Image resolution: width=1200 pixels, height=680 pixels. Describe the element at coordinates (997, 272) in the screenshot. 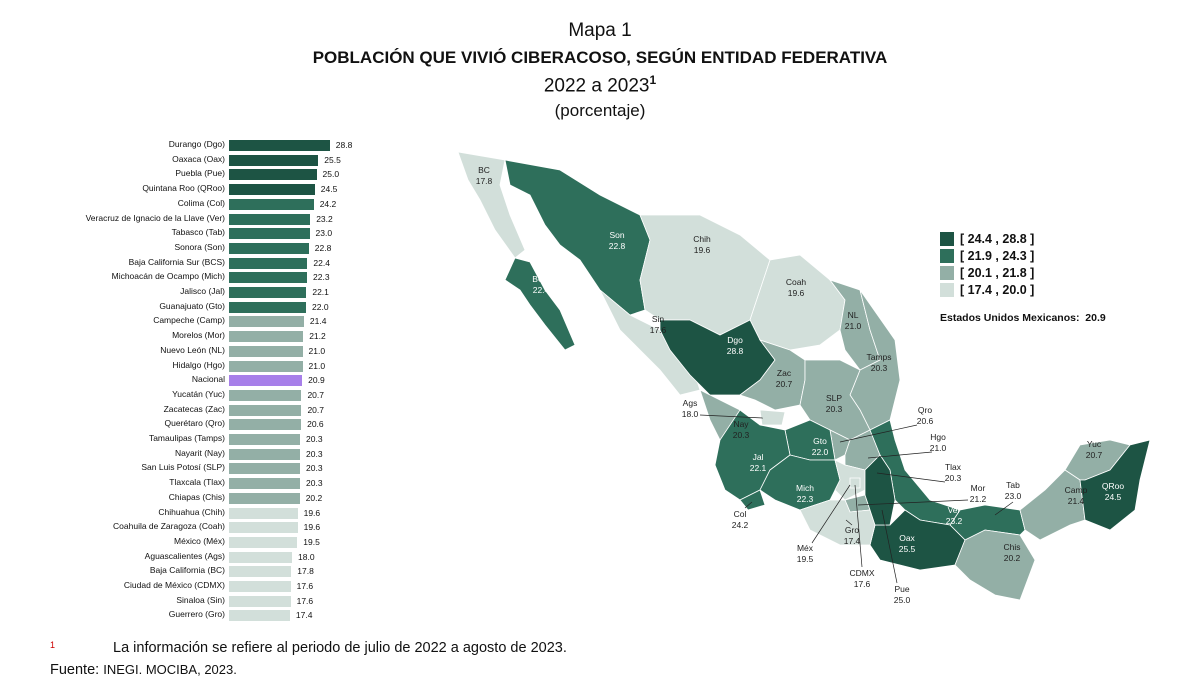

I see `legend-label: [ 20.1 , 21.8 ]` at that location.